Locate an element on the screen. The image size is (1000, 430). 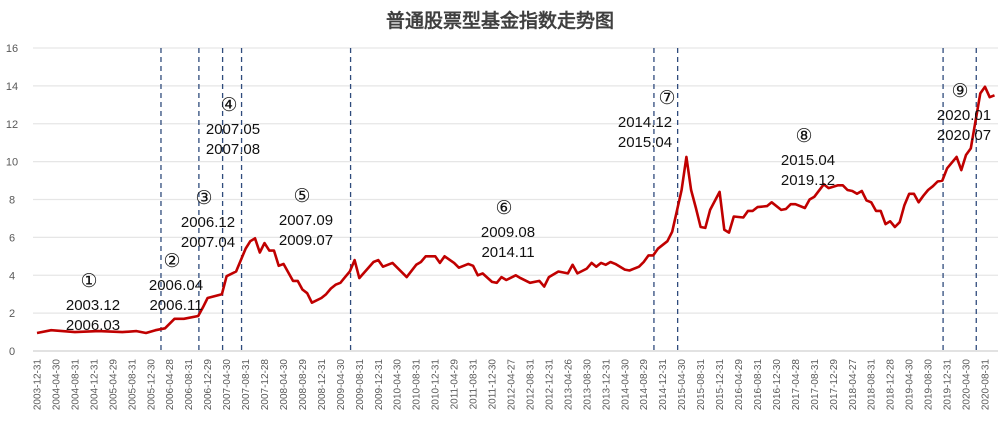
x-tick-label: 2016-04-29 is located at coordinates (739, 385).